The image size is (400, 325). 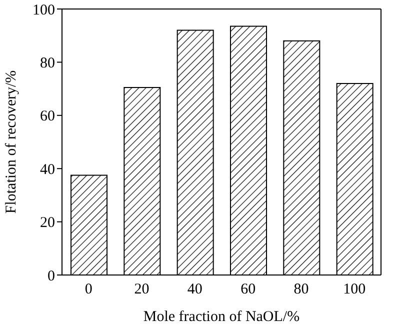 What do you see at coordinates (47, 64) in the screenshot?
I see `y-tick-label: 80` at bounding box center [47, 64].